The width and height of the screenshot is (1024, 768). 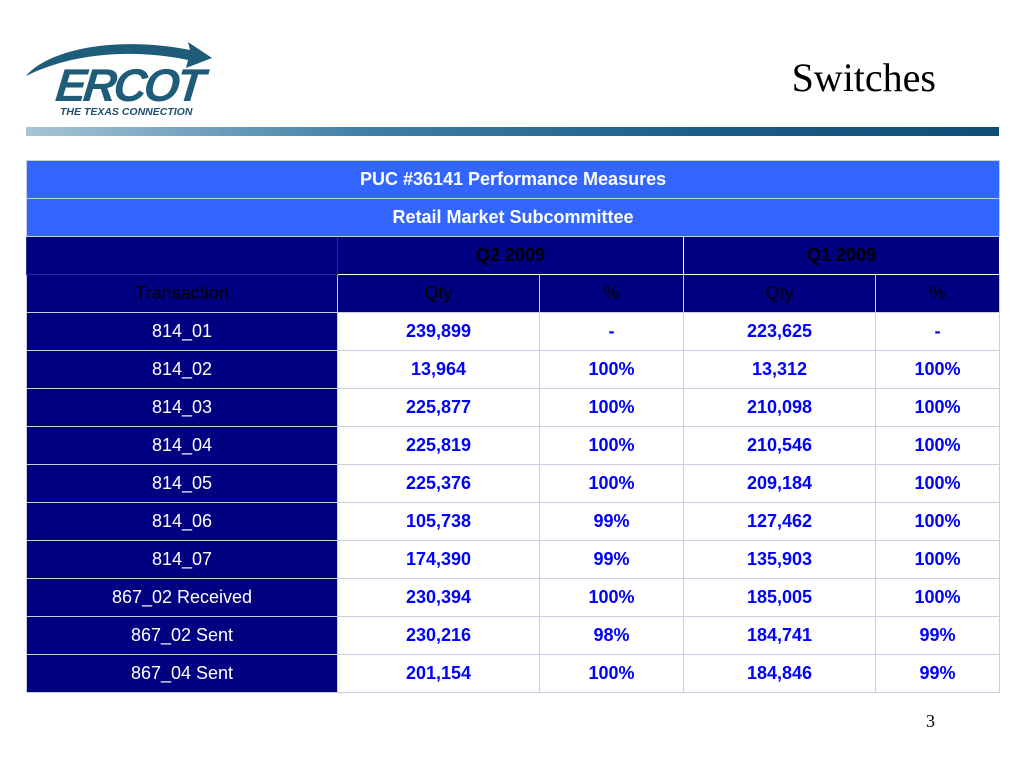 I want to click on transaction-cell: 814_07, so click(x=182, y=559).